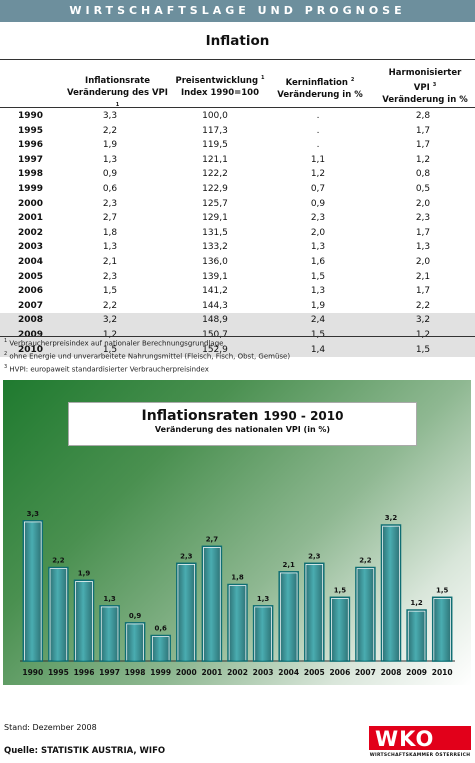 Image resolution: width=475 pixels, height=763 pixels. What do you see at coordinates (31, 232) in the screenshot?
I see `row-year: 2002` at bounding box center [31, 232].